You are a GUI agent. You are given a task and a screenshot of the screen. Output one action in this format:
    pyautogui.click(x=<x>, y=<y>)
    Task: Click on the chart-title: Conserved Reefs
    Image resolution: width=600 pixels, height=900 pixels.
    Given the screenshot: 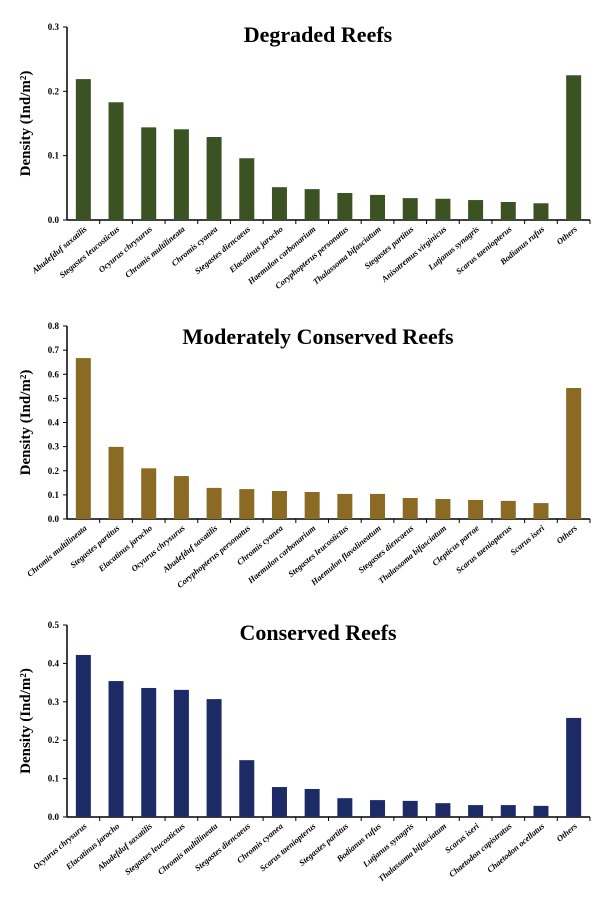 What is the action you would take?
    pyautogui.click(x=317, y=632)
    